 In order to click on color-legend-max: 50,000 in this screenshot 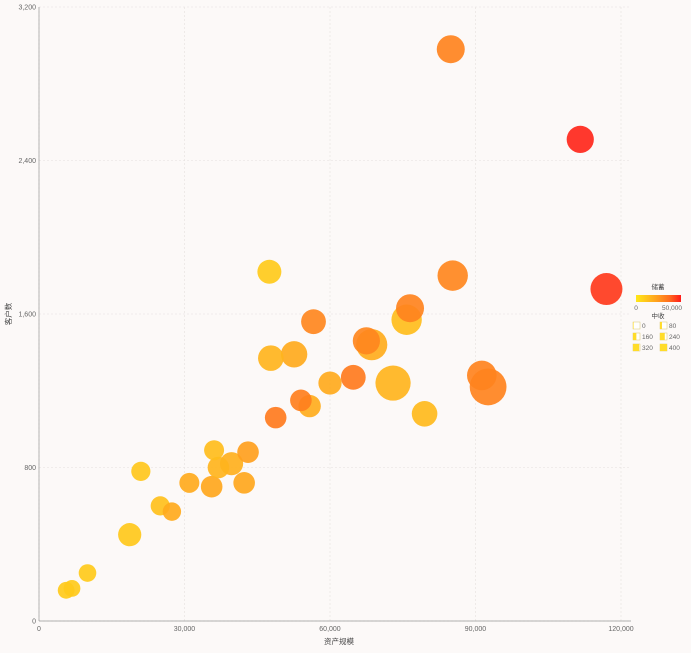, I will do `click(672, 308)`.